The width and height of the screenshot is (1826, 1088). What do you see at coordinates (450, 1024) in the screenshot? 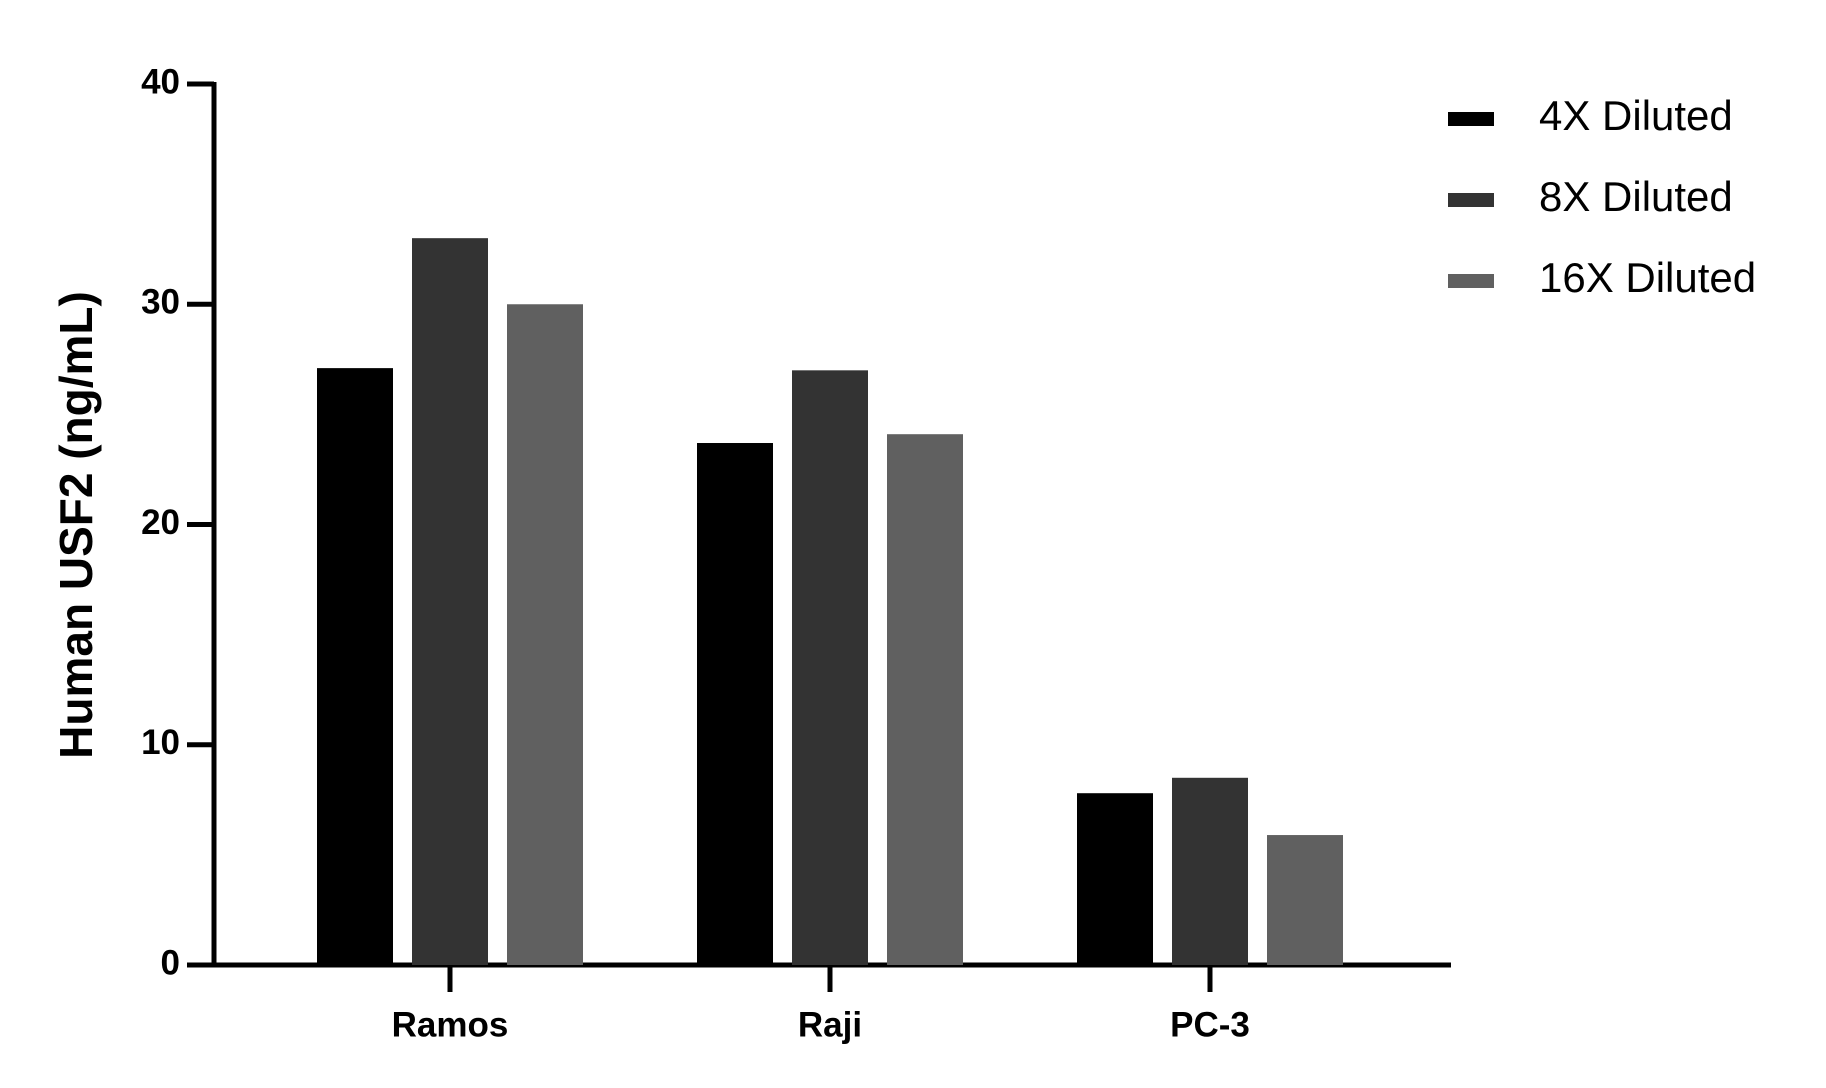
I see `x-tick-label: Ramos` at bounding box center [450, 1024].